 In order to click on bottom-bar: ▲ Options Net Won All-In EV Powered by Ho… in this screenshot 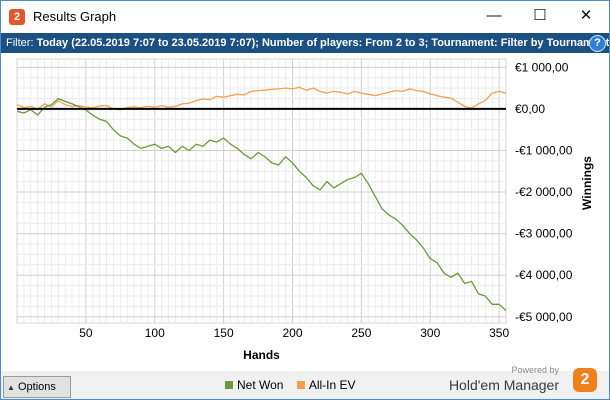, I will do `click(305, 382)`.